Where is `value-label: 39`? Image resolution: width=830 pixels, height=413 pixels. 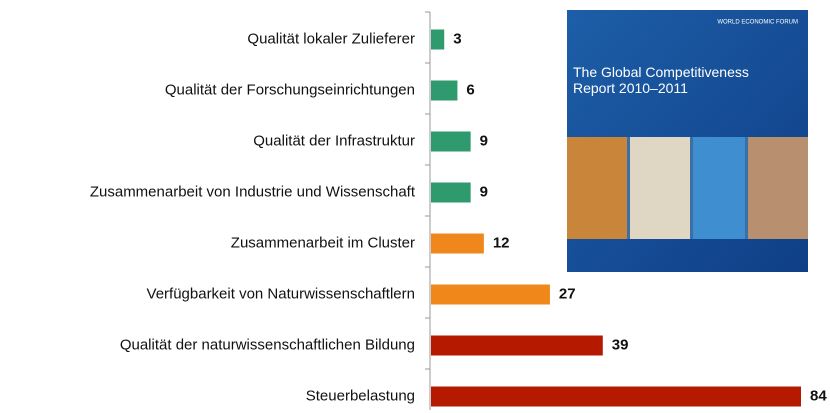
value-label: 39 is located at coordinates (620, 344).